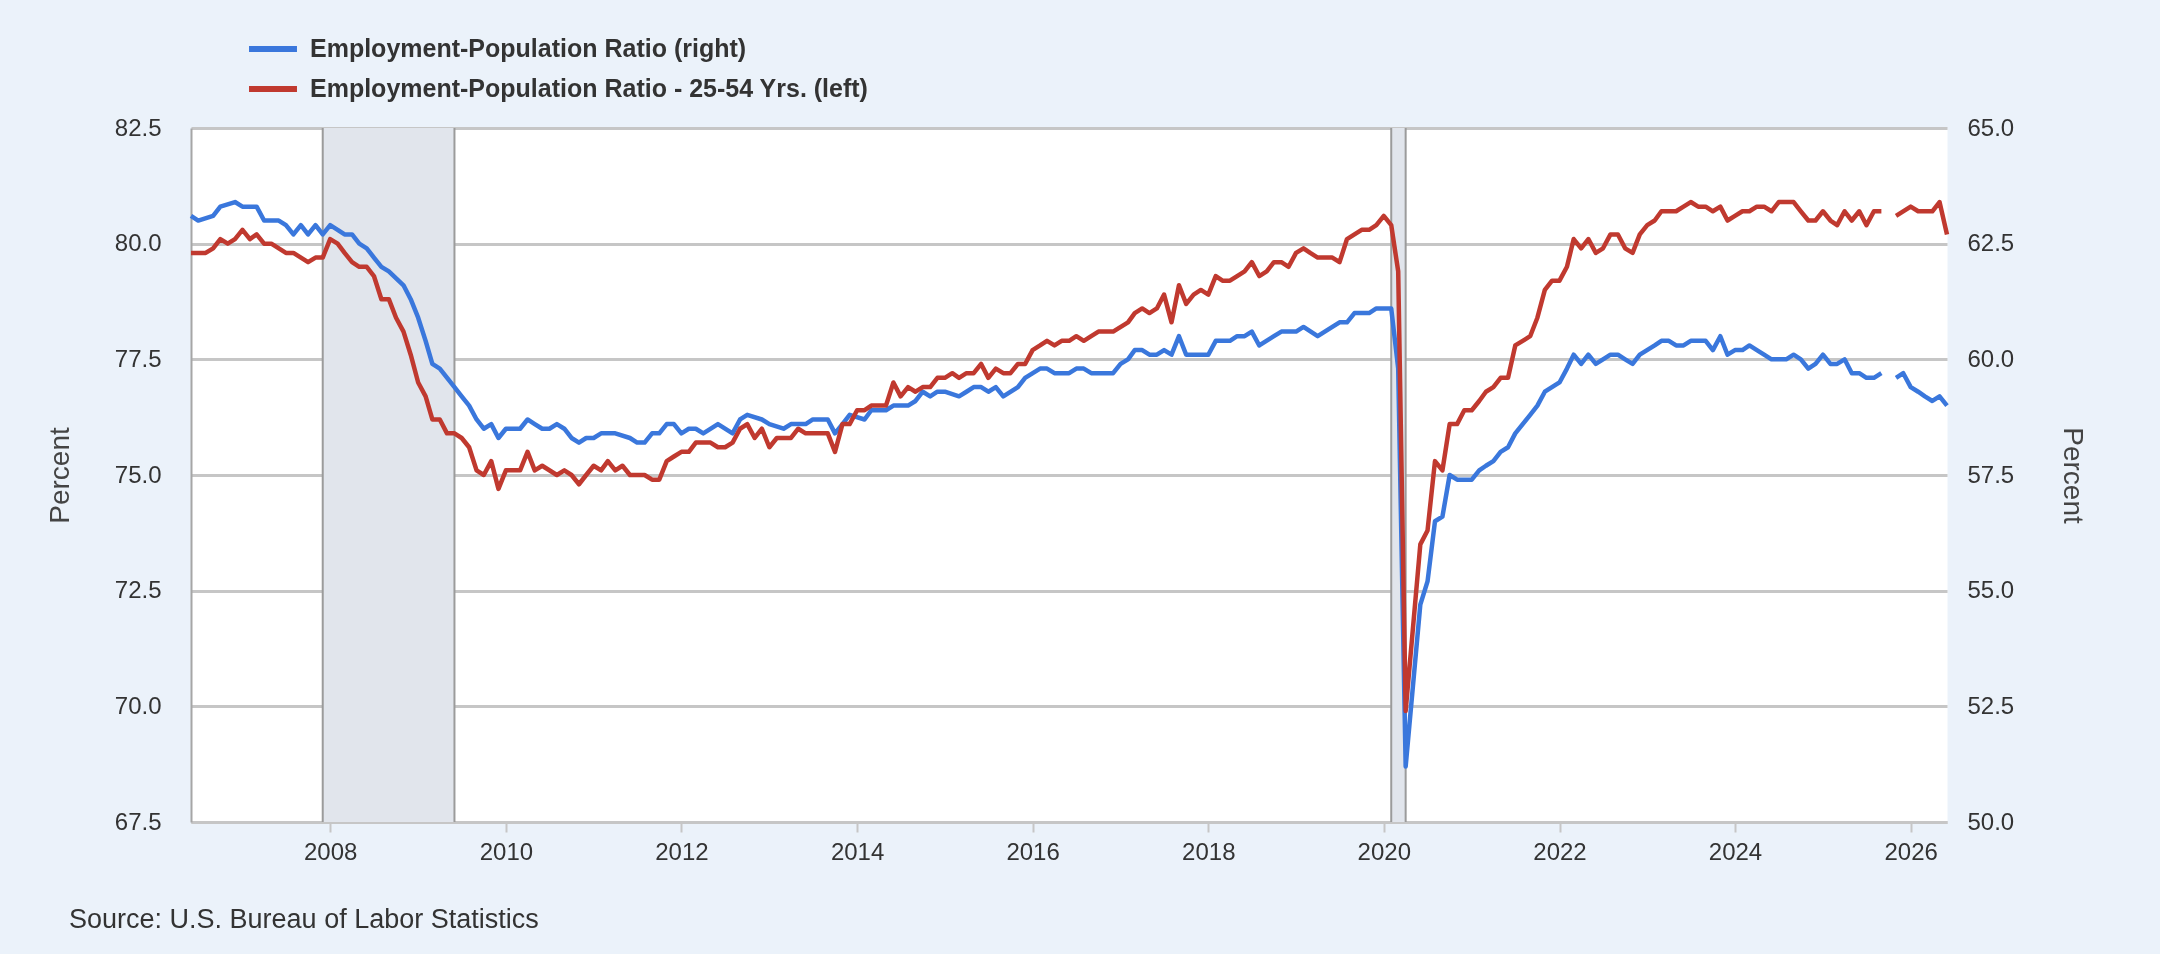 This screenshot has width=2160, height=954. I want to click on y2-tick-label: 55.0, so click(1991, 590).